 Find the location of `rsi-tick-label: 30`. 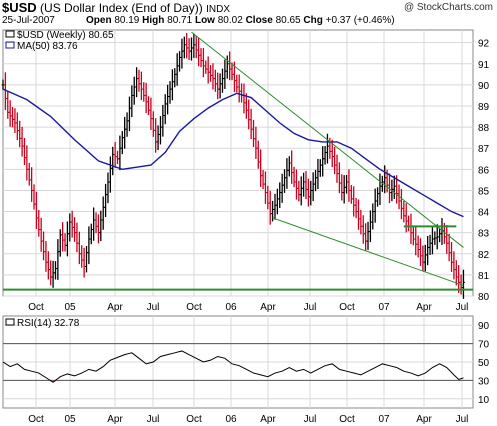

rsi-tick-label: 30 is located at coordinates (484, 381).